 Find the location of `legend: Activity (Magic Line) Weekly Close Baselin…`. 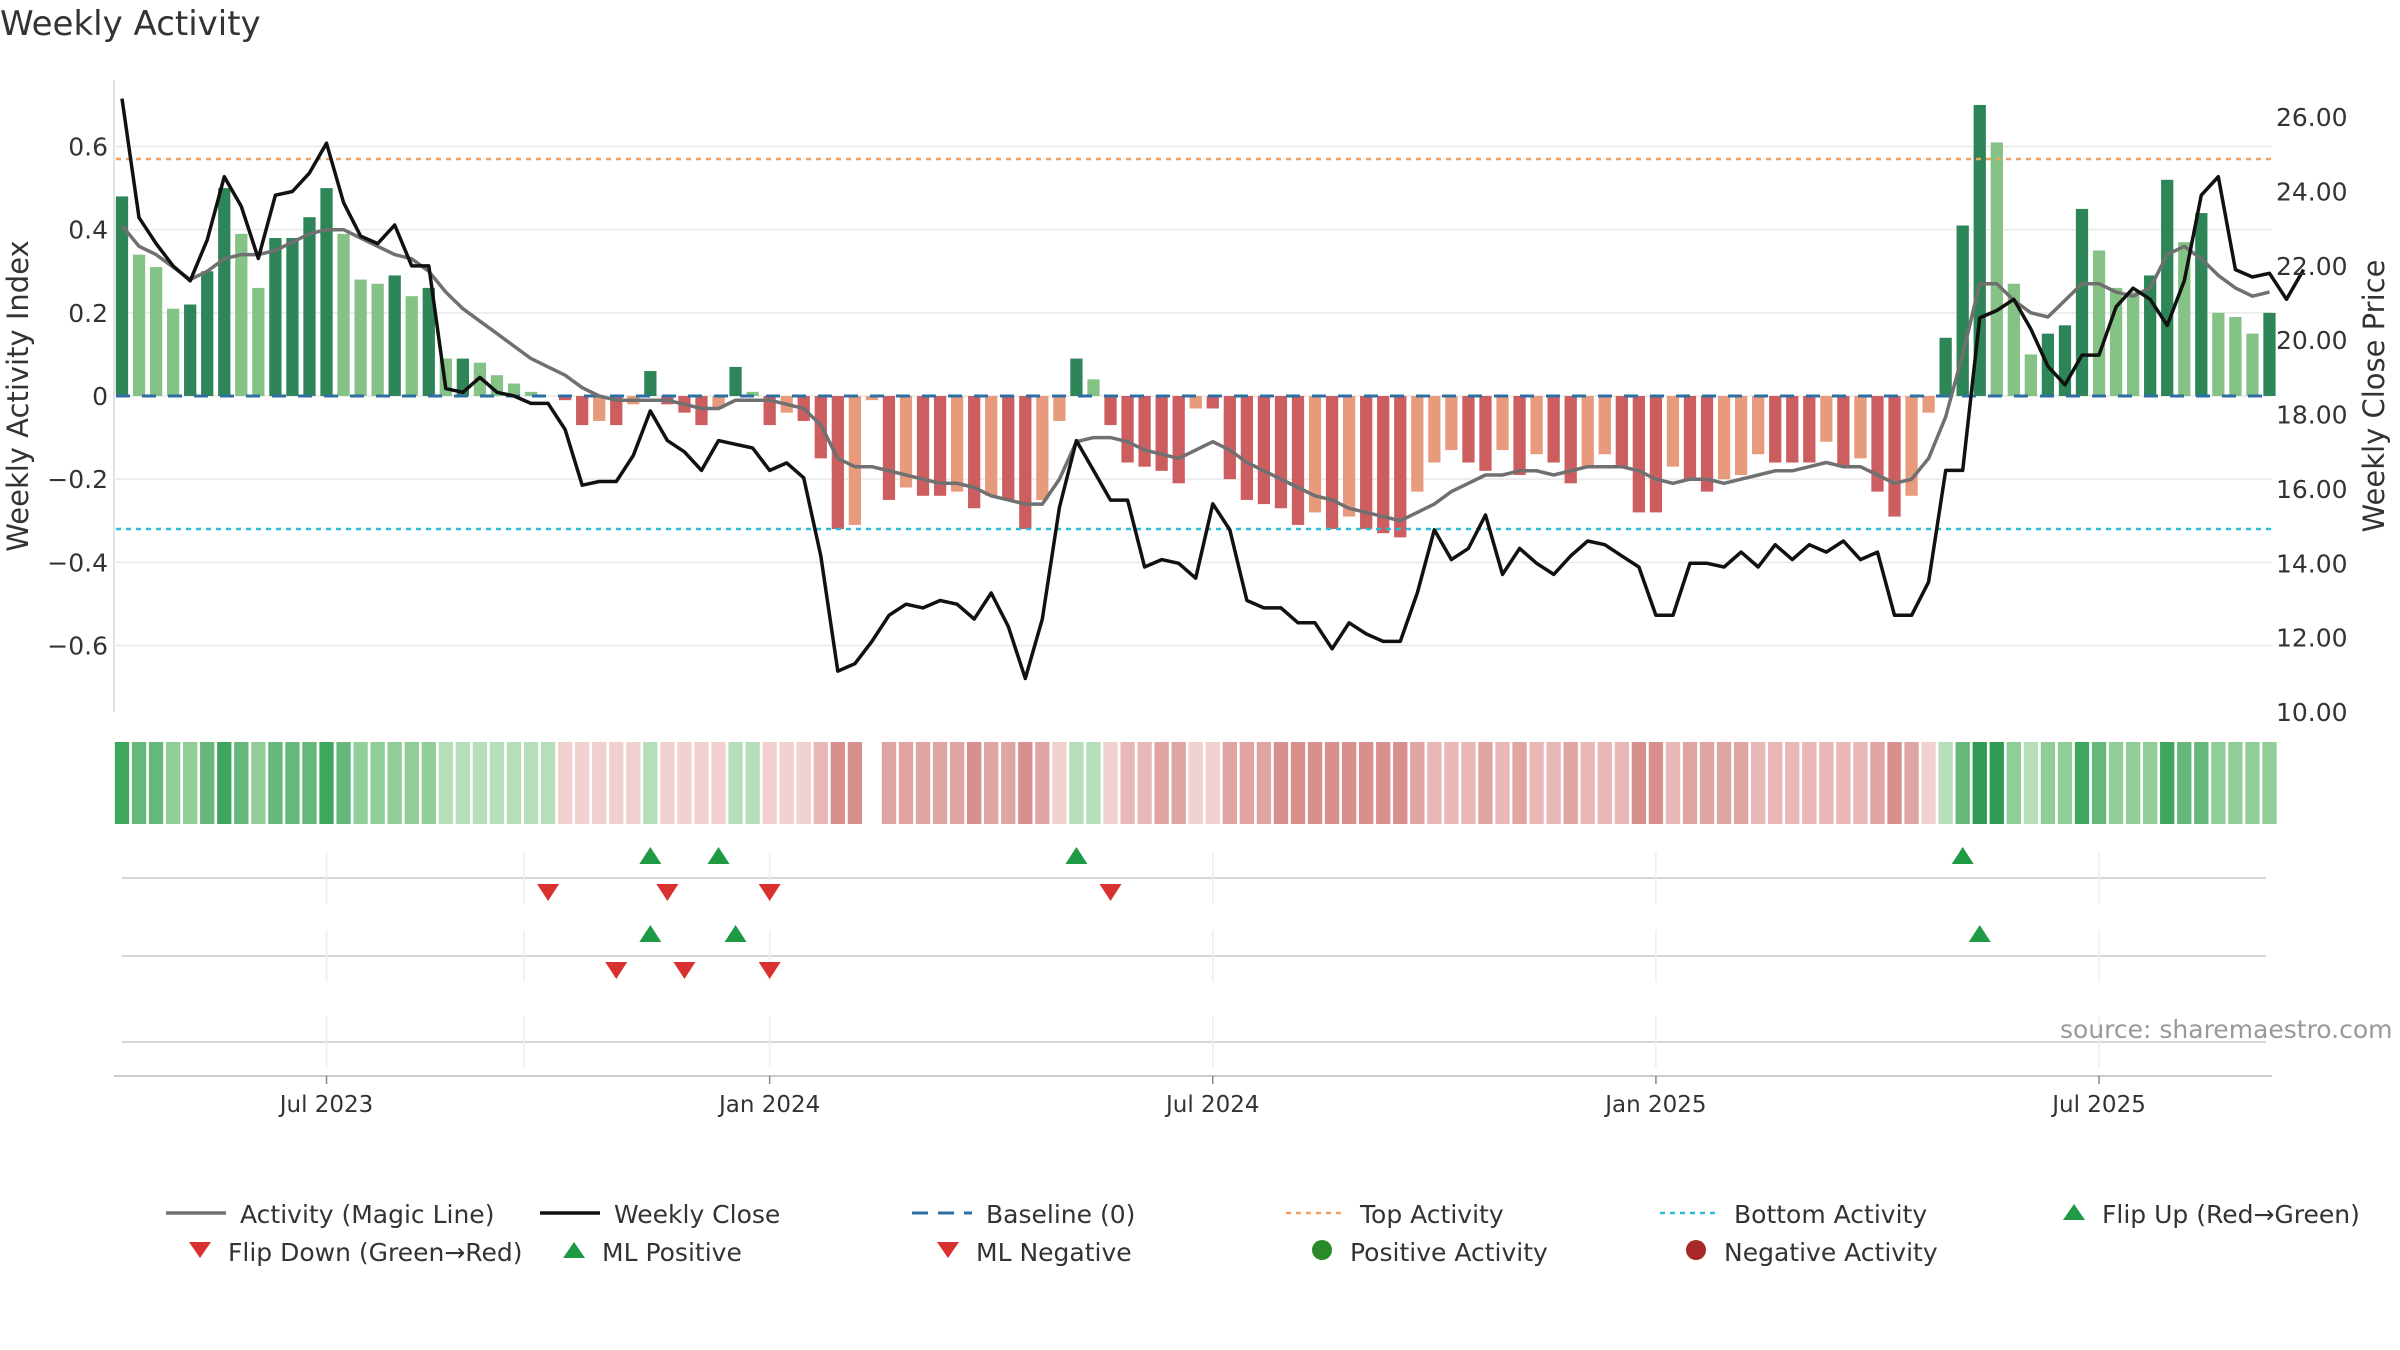

legend: Activity (Magic Line) Weekly Close Baselin… is located at coordinates (1200, 1235).